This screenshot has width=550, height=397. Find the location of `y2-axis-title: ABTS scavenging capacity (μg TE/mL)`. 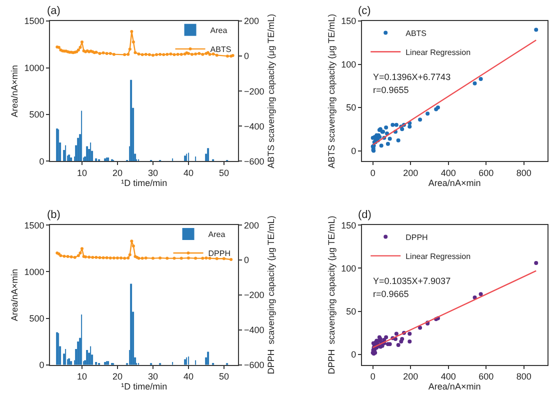

y2-axis-title: ABTS scavenging capacity (μg TE/mL) is located at coordinates (271, 91).